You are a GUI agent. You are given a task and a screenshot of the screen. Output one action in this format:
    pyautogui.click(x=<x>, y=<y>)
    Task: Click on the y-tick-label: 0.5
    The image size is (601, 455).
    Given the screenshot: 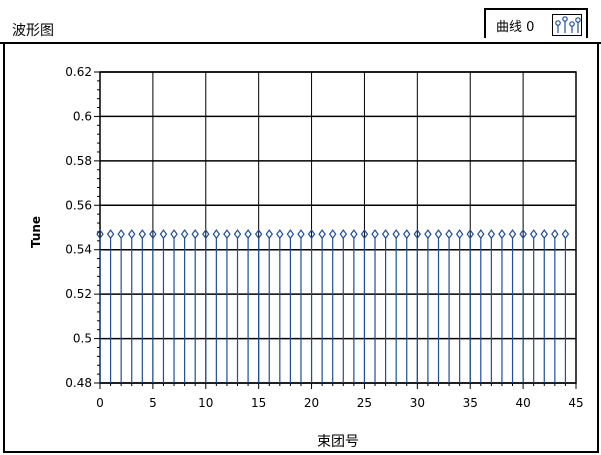 What is the action you would take?
    pyautogui.click(x=82, y=339)
    